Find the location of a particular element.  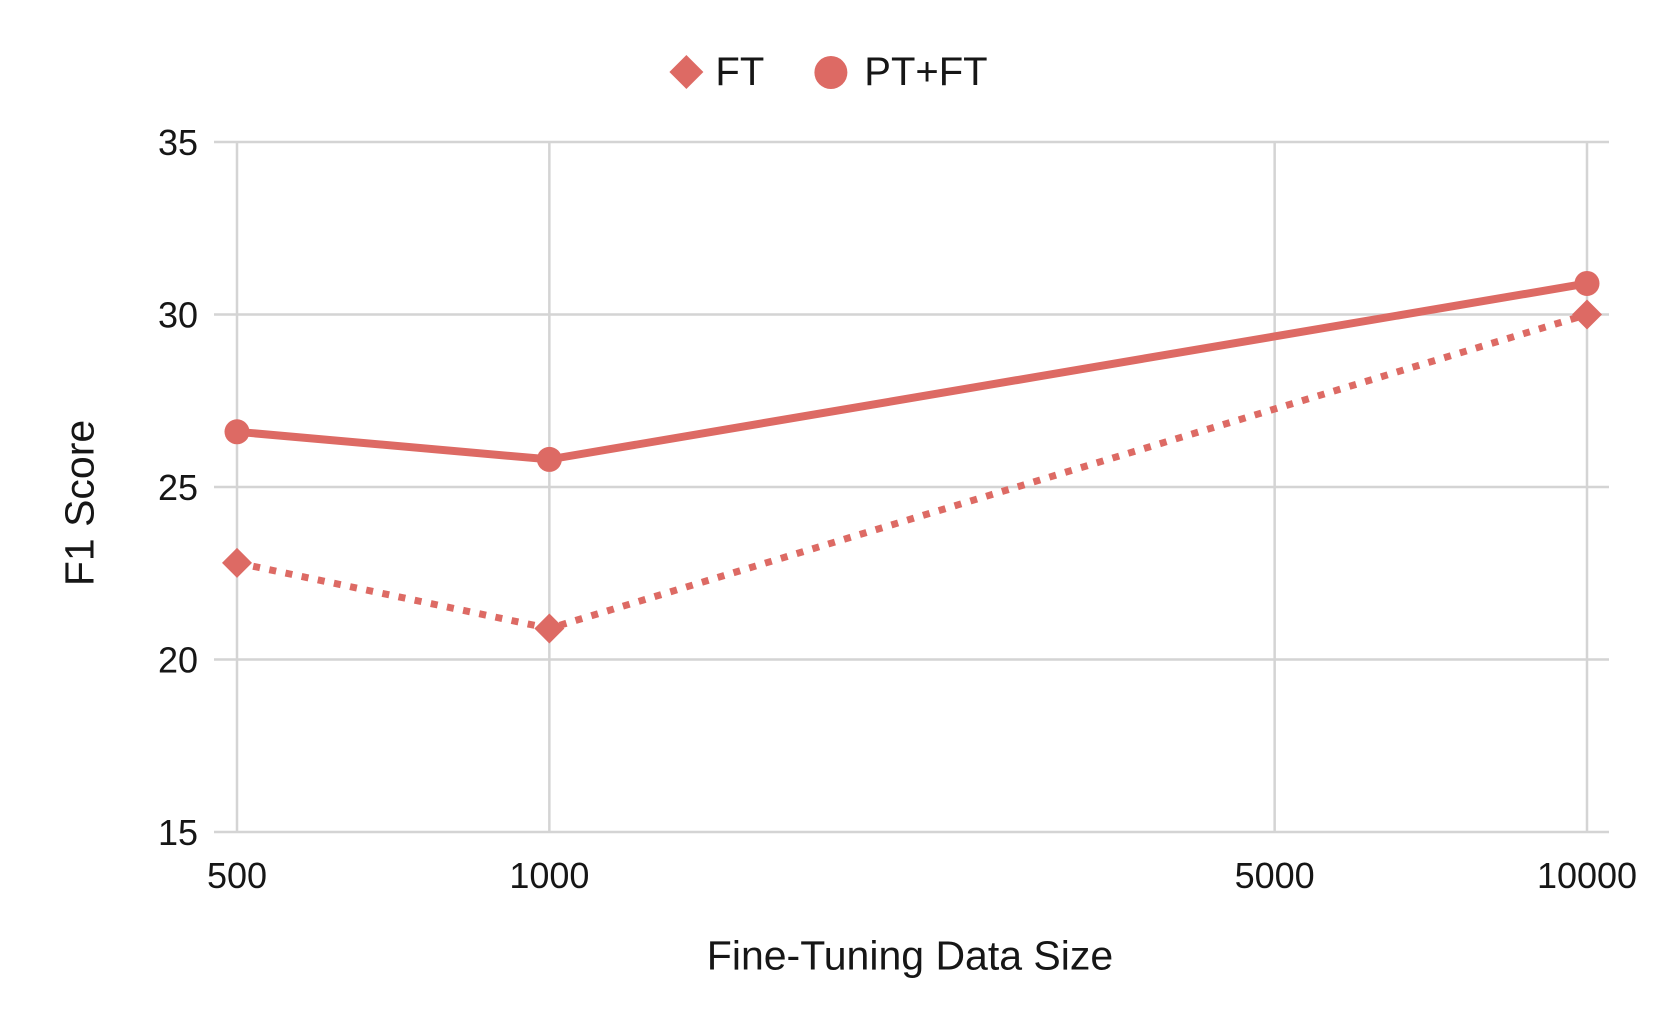

legend-item-ft: FT is located at coordinates (717, 72).